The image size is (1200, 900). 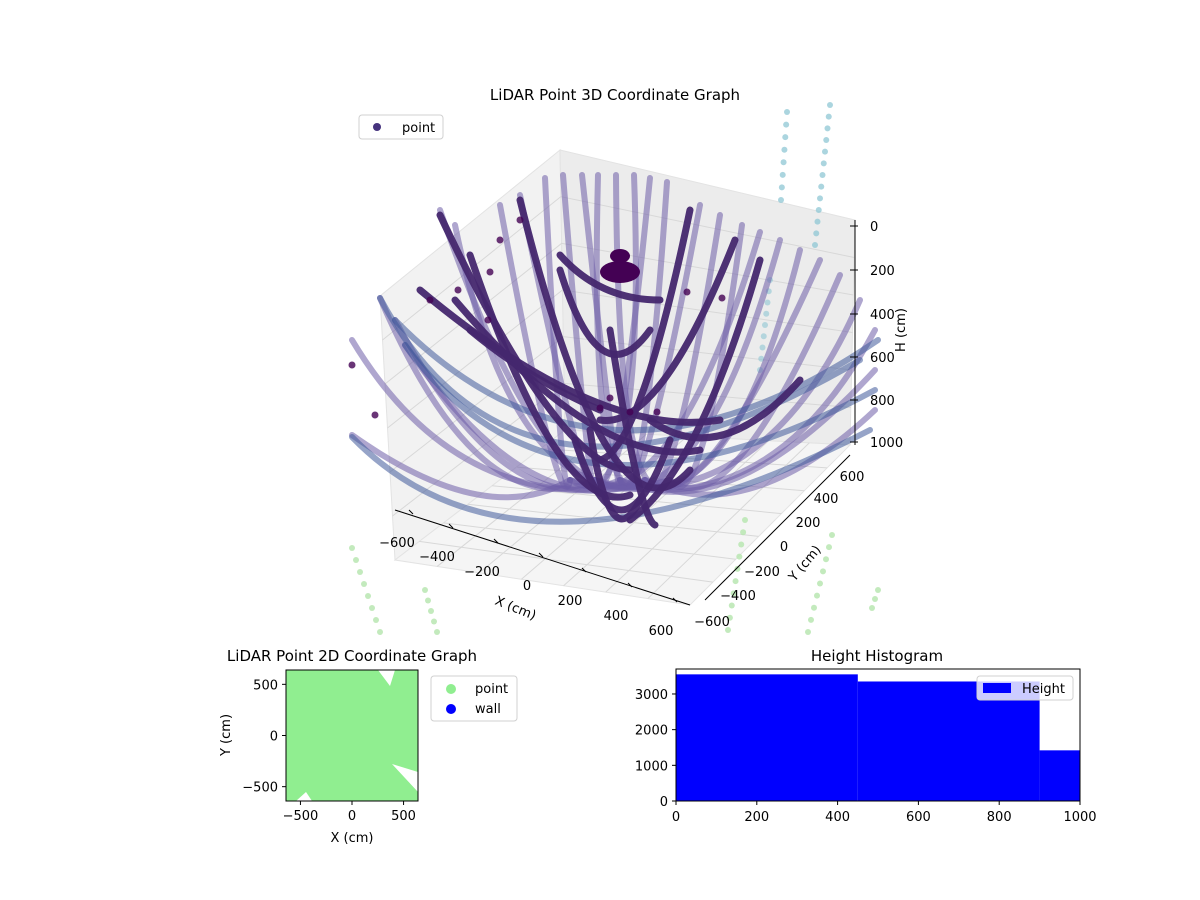 What do you see at coordinates (352, 735) in the screenshot?
I see `point-cloud-area` at bounding box center [352, 735].